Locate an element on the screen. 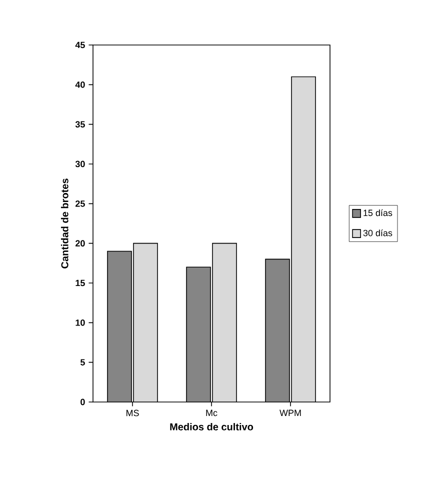 The height and width of the screenshot is (485, 445). x-tick-label: Mc is located at coordinates (212, 413).